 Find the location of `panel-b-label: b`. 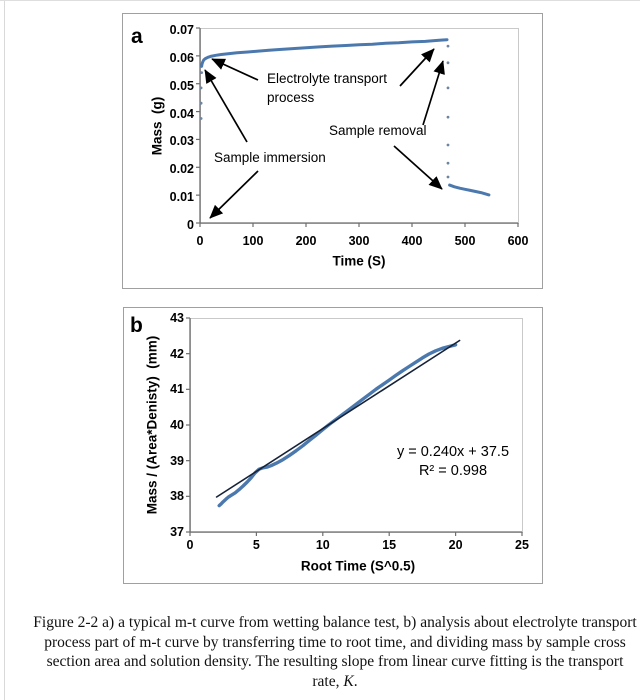

panel-b-label: b is located at coordinates (136, 325).